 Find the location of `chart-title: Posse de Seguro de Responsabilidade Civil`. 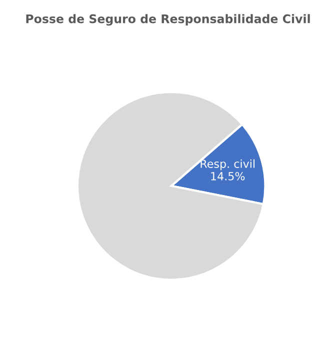

chart-title: Posse de Seguro de Responsabilidade Civil is located at coordinates (168, 20).